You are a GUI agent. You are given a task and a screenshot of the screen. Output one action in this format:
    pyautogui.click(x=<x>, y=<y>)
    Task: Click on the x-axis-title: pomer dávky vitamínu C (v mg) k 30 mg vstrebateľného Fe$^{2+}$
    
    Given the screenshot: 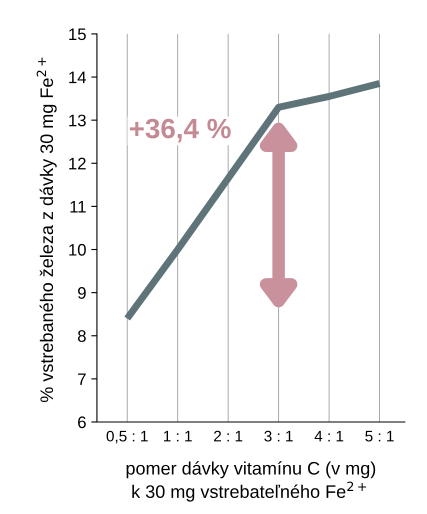 What is the action you would take?
    pyautogui.click(x=251, y=481)
    